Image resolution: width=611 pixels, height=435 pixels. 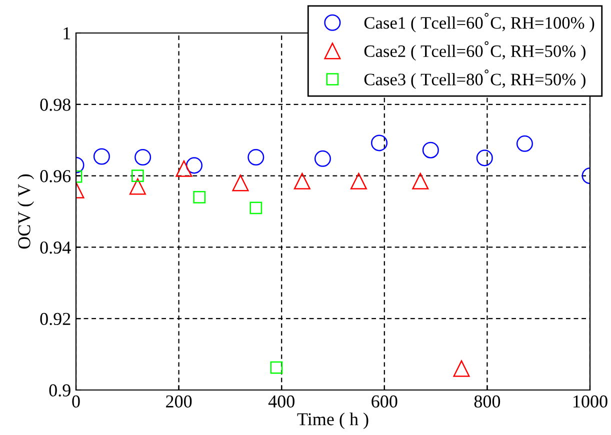 What do you see at coordinates (385, 401) in the screenshot?
I see `x-tick-label: 600` at bounding box center [385, 401].